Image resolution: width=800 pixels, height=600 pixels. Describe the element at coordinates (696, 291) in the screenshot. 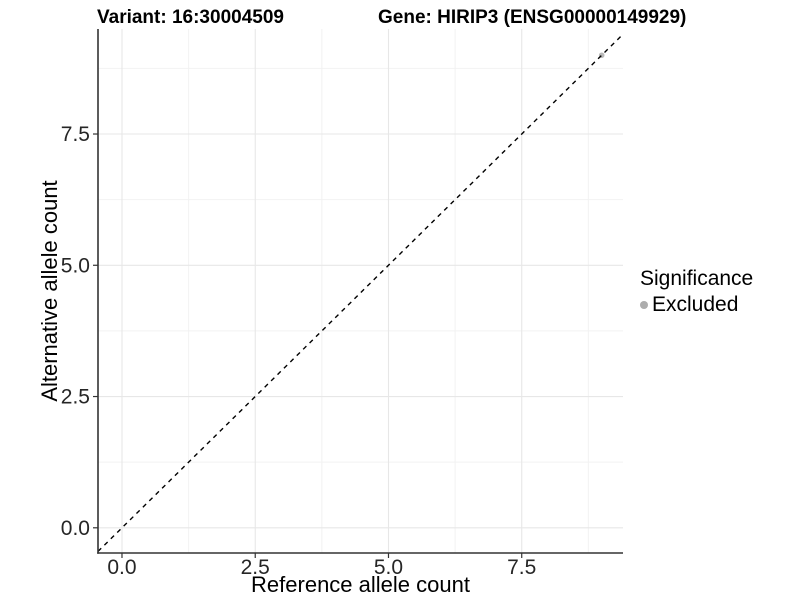

I see `legend: Significance Excluded` at that location.